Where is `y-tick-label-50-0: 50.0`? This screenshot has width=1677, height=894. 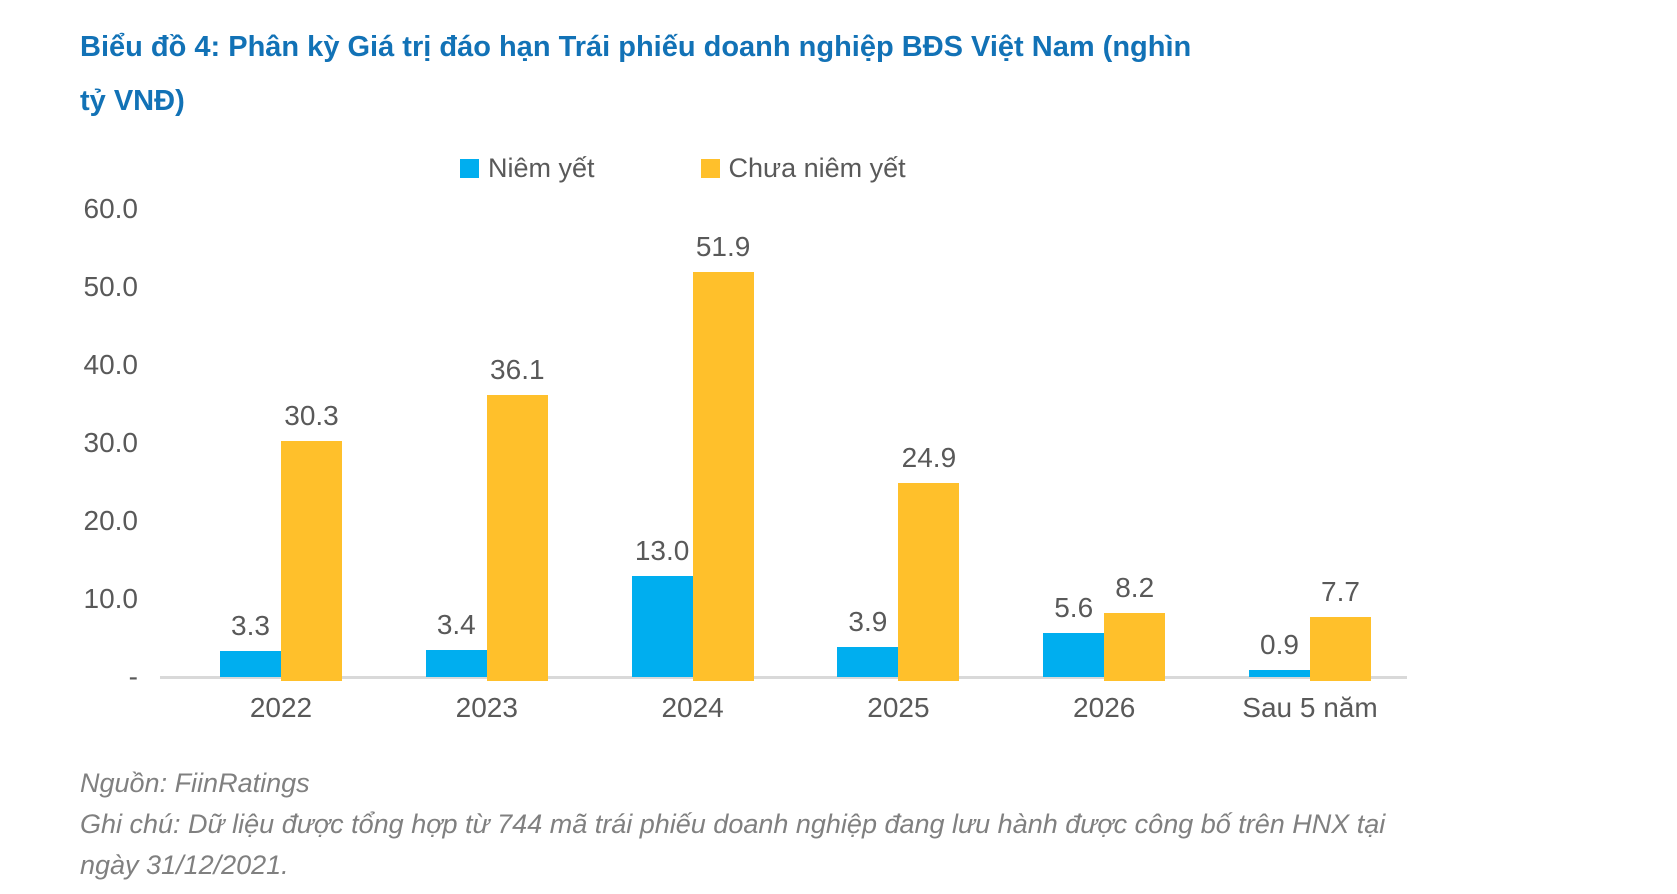
y-tick-label-50-0: 50.0 is located at coordinates (111, 286).